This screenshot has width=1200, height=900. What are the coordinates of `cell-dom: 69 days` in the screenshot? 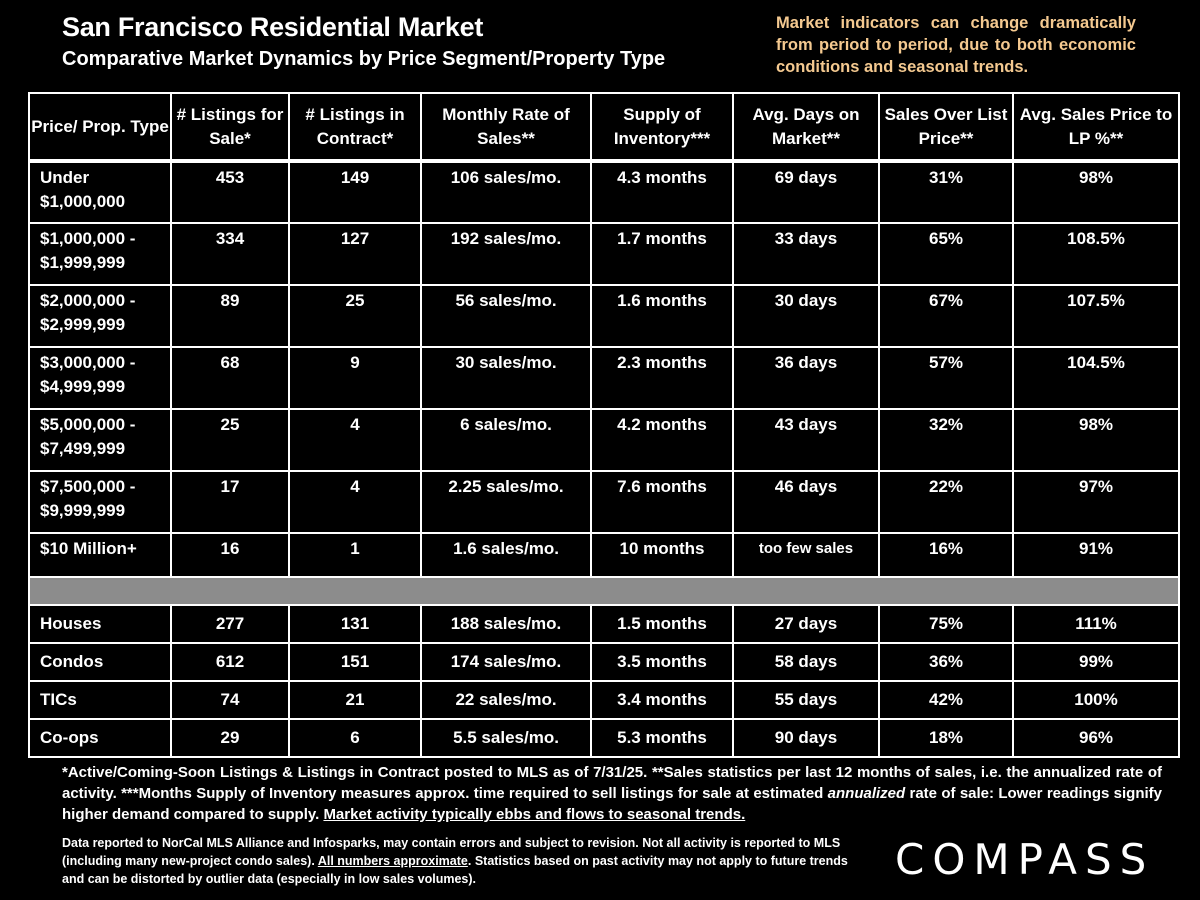 It's located at (806, 192).